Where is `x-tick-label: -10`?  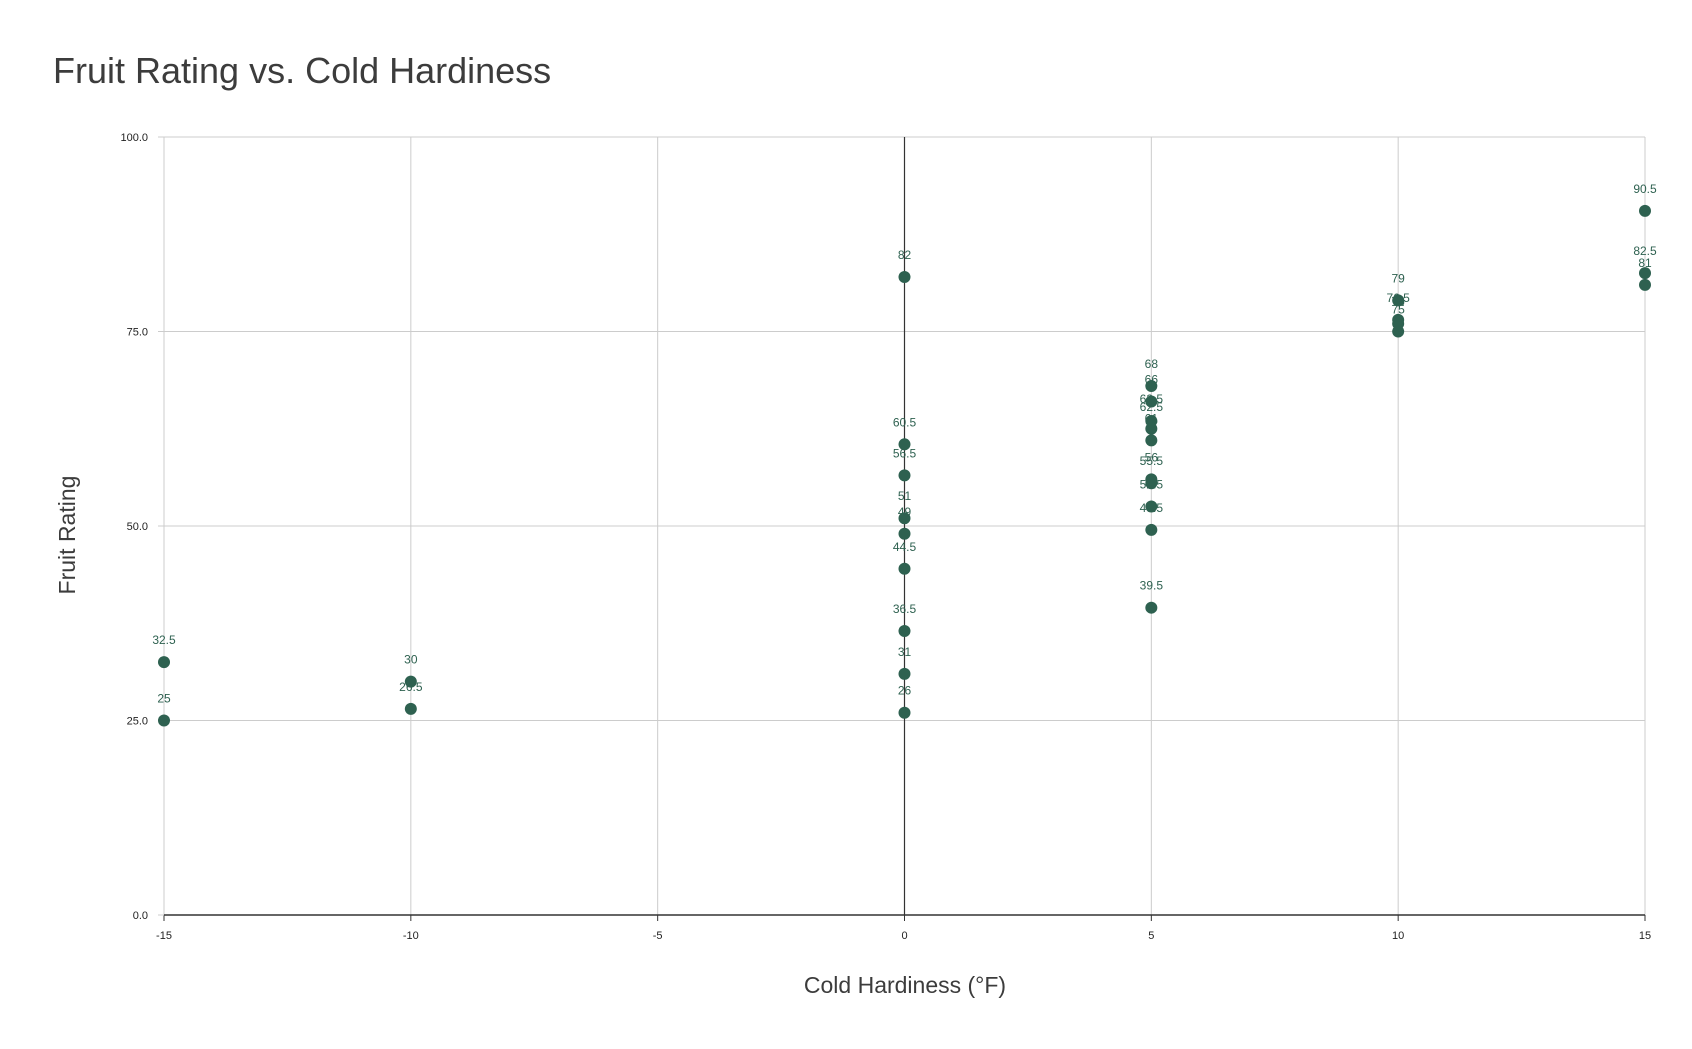
x-tick-label: -10 is located at coordinates (411, 936).